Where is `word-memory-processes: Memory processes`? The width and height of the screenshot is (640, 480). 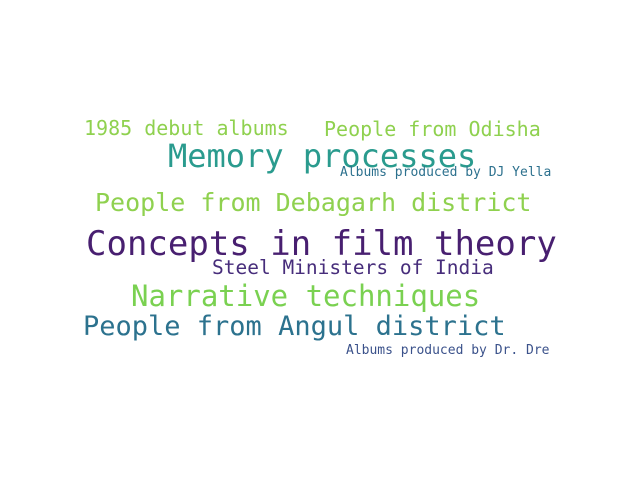
word-memory-processes: Memory processes is located at coordinates (322, 156).